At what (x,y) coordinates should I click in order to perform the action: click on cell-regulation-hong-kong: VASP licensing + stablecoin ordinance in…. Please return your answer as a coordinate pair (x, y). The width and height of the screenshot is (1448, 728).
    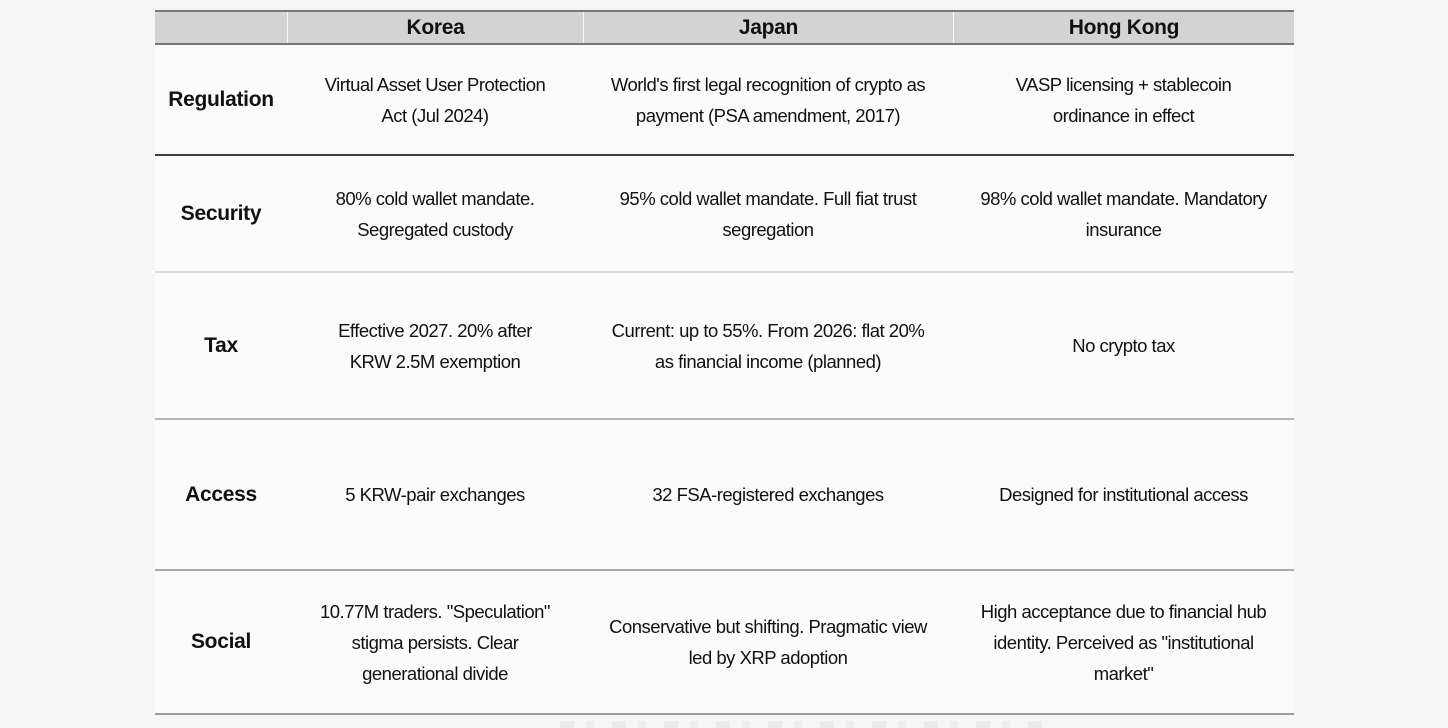
    Looking at the image, I should click on (1123, 99).